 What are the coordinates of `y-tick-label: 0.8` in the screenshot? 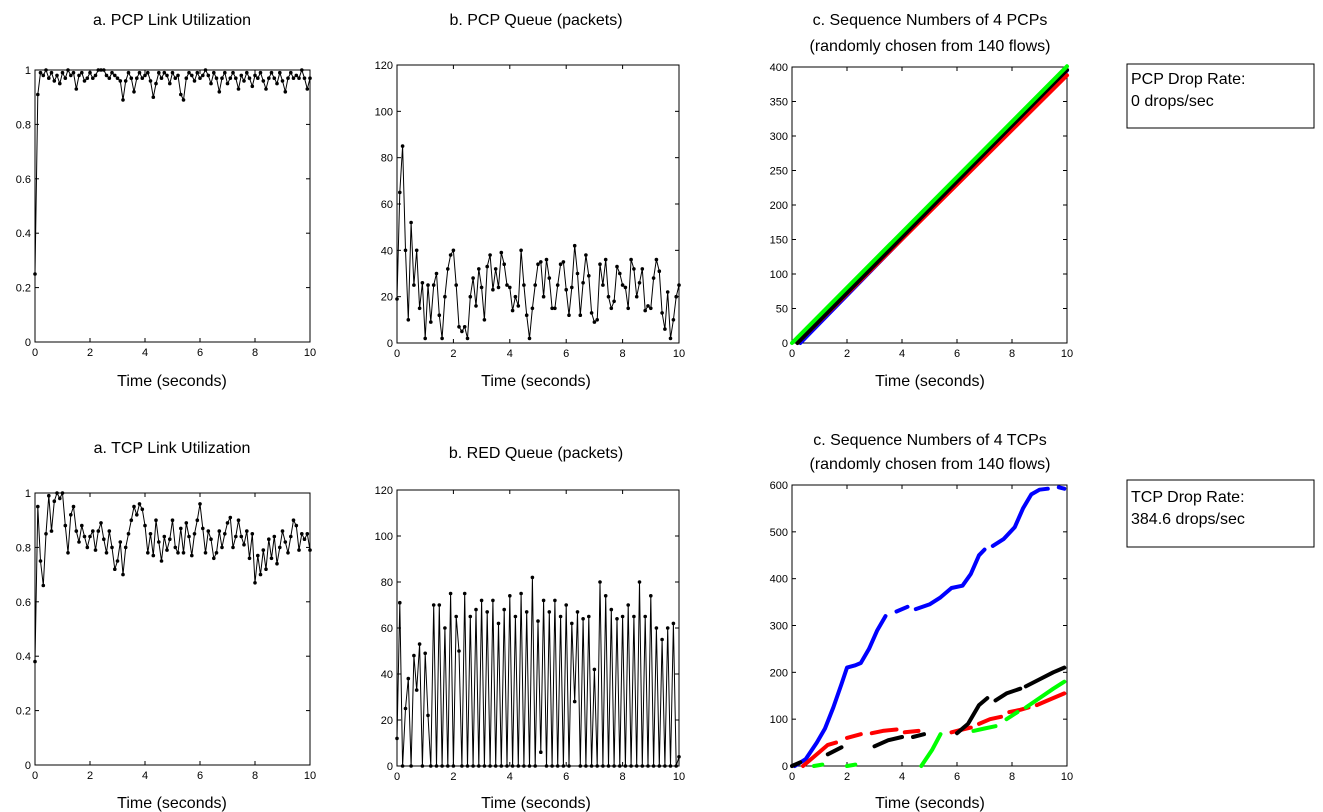 It's located at (23, 125).